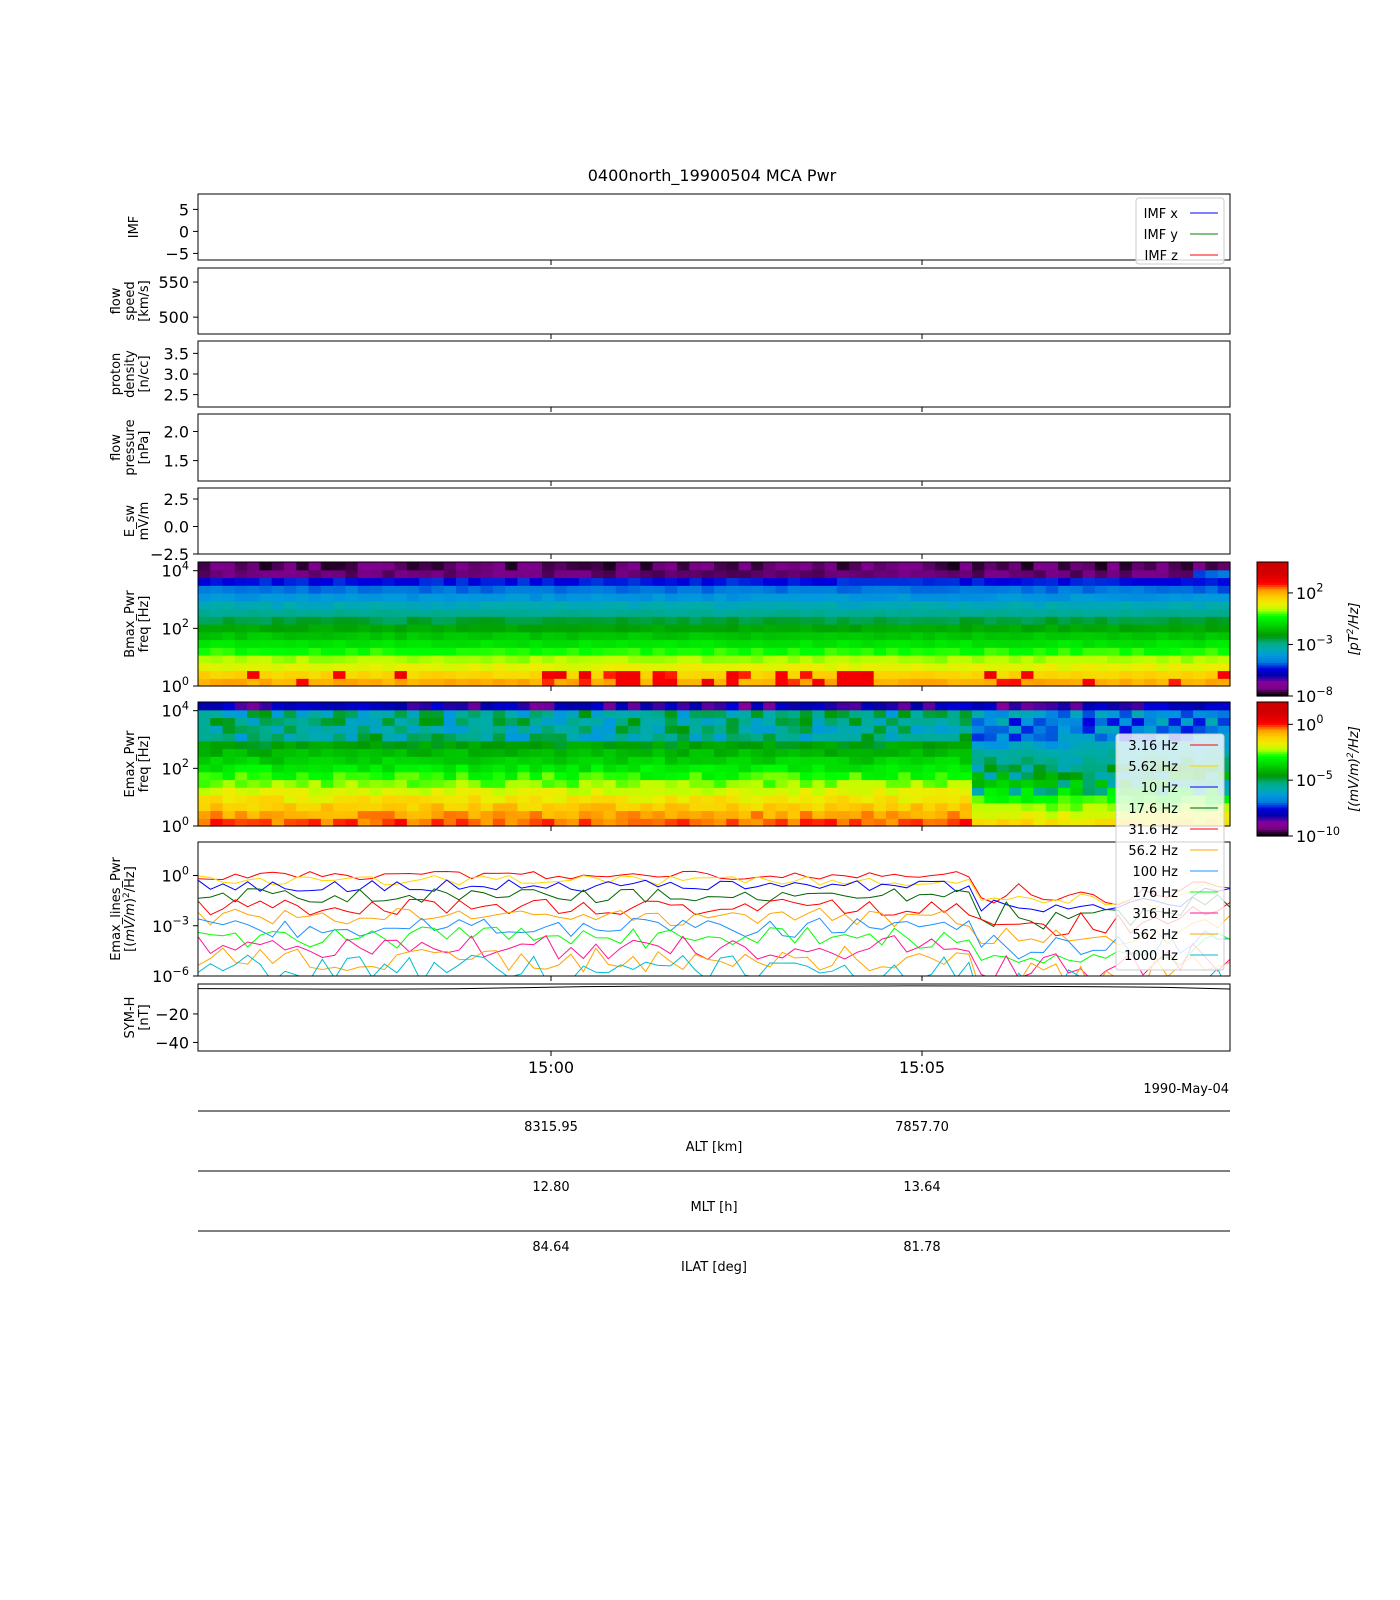 The height and width of the screenshot is (1600, 1400). I want to click on sym-h-series, so click(714, 987).